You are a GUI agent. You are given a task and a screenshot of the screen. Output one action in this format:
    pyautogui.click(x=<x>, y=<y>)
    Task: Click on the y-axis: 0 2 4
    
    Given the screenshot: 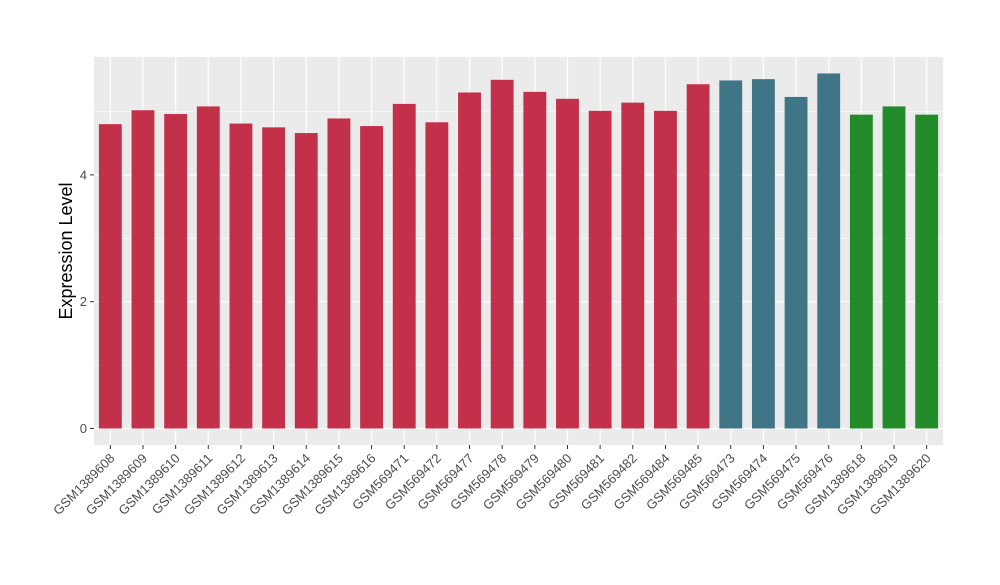 What is the action you would take?
    pyautogui.click(x=87, y=301)
    